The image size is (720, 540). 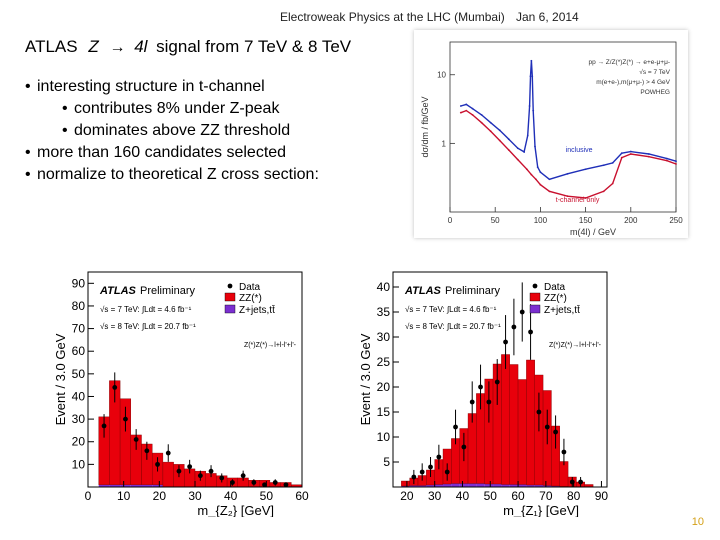 I want to click on y-axis-label: Event / 3.0 GeV, so click(x=365, y=379).